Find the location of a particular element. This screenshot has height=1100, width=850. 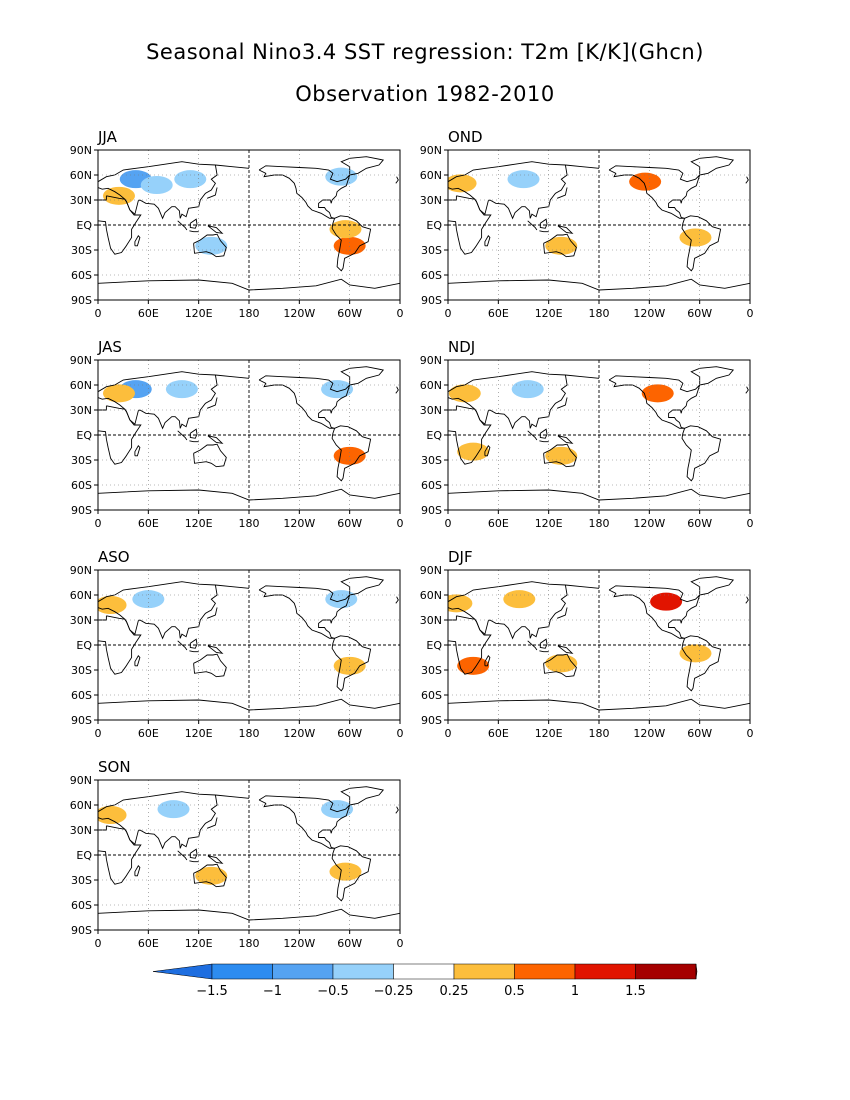

chart-subtitle: Observation 1982-2010 is located at coordinates (425, 94).